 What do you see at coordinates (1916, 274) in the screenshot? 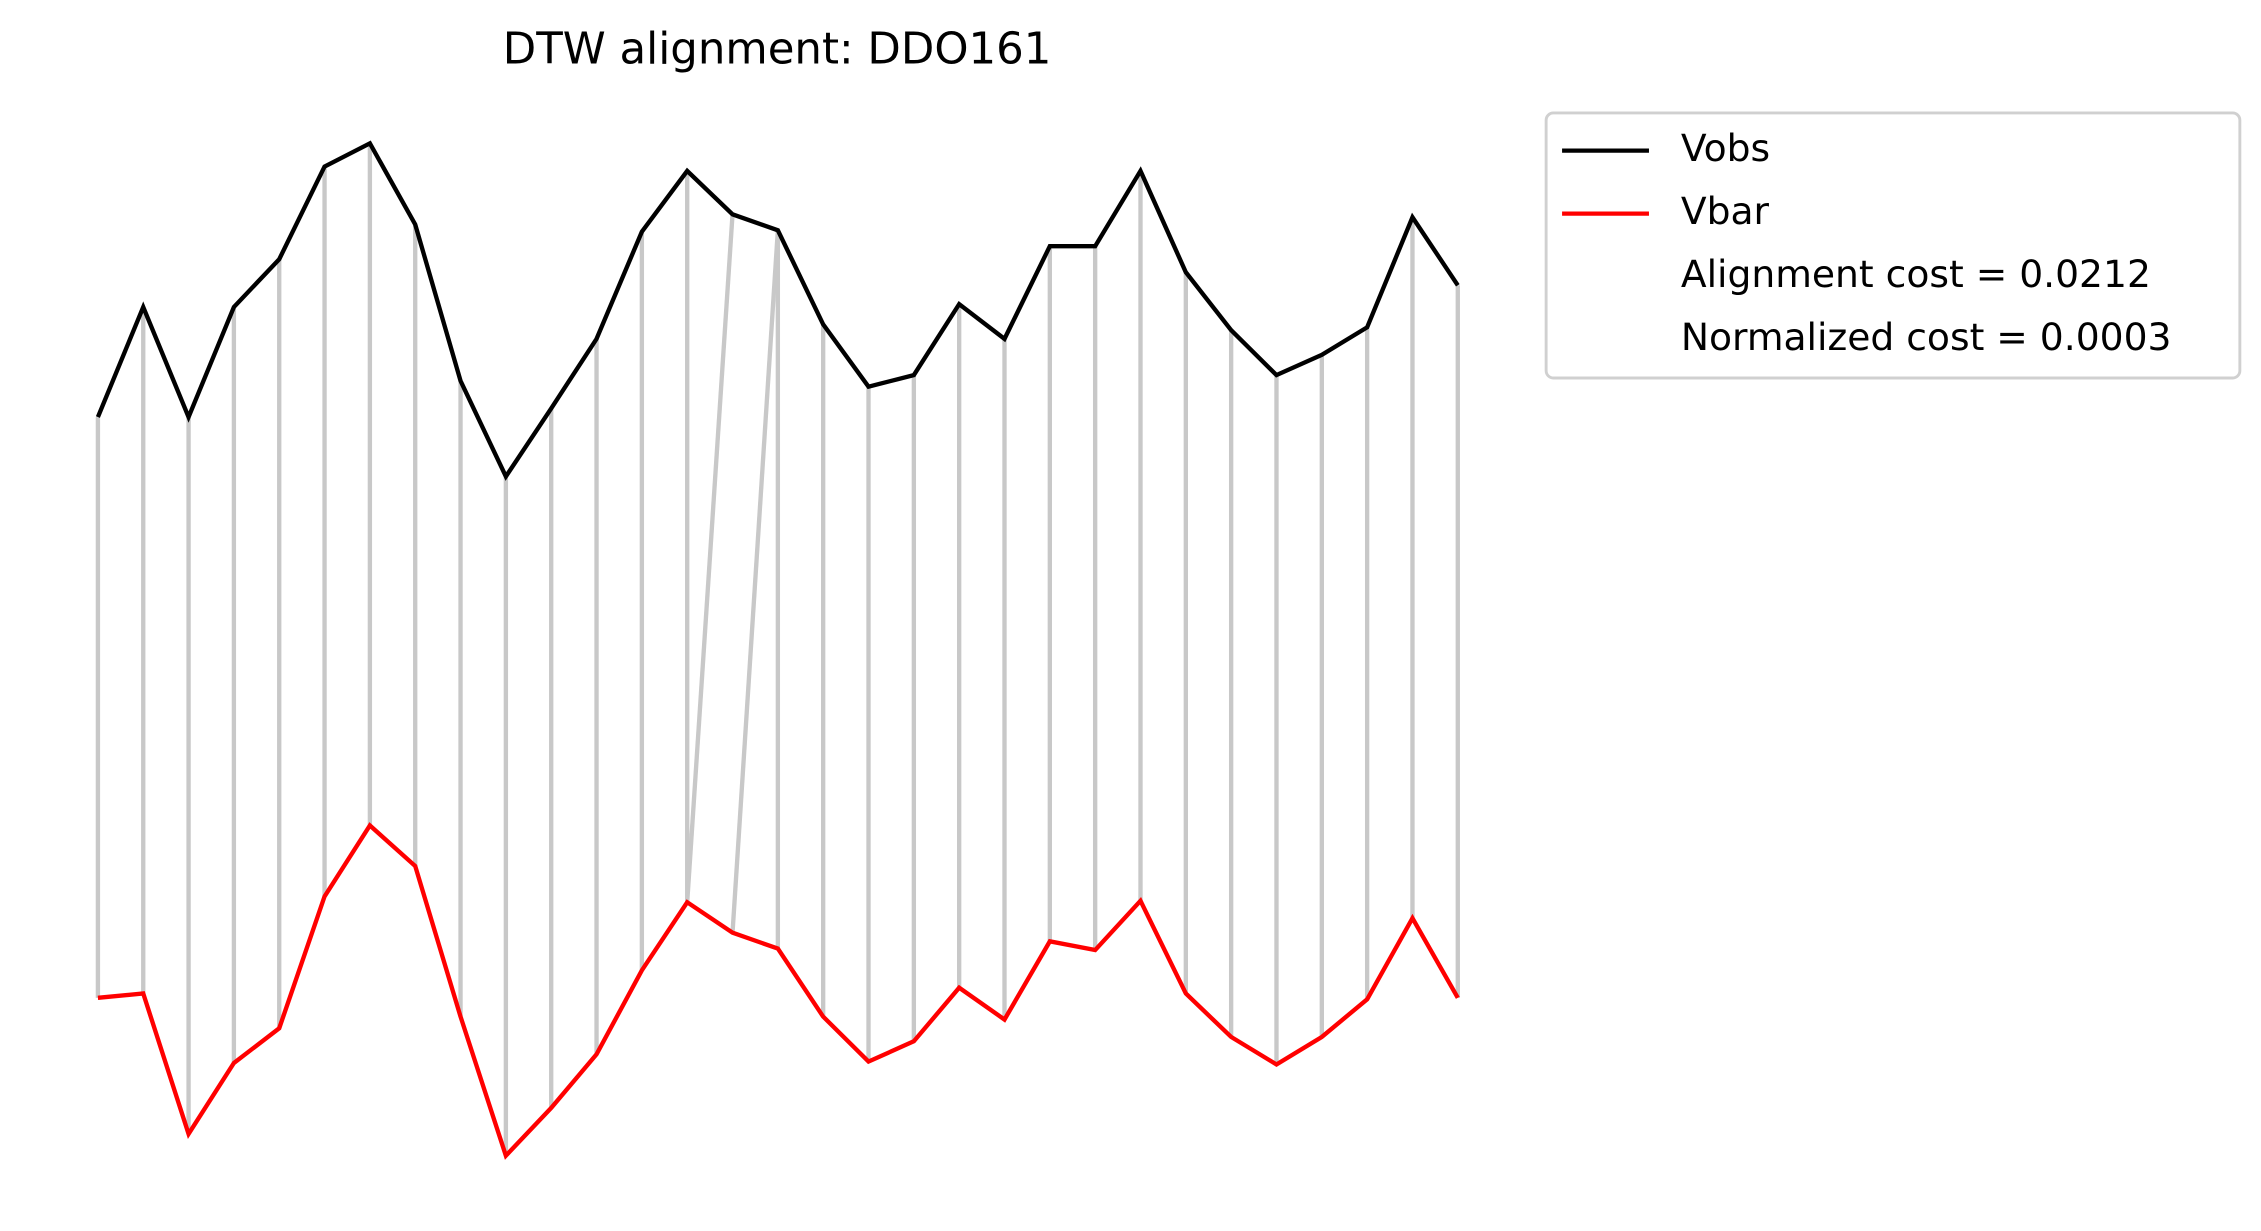
I see `legend-text: Alignment cost = 0.0212` at bounding box center [1916, 274].